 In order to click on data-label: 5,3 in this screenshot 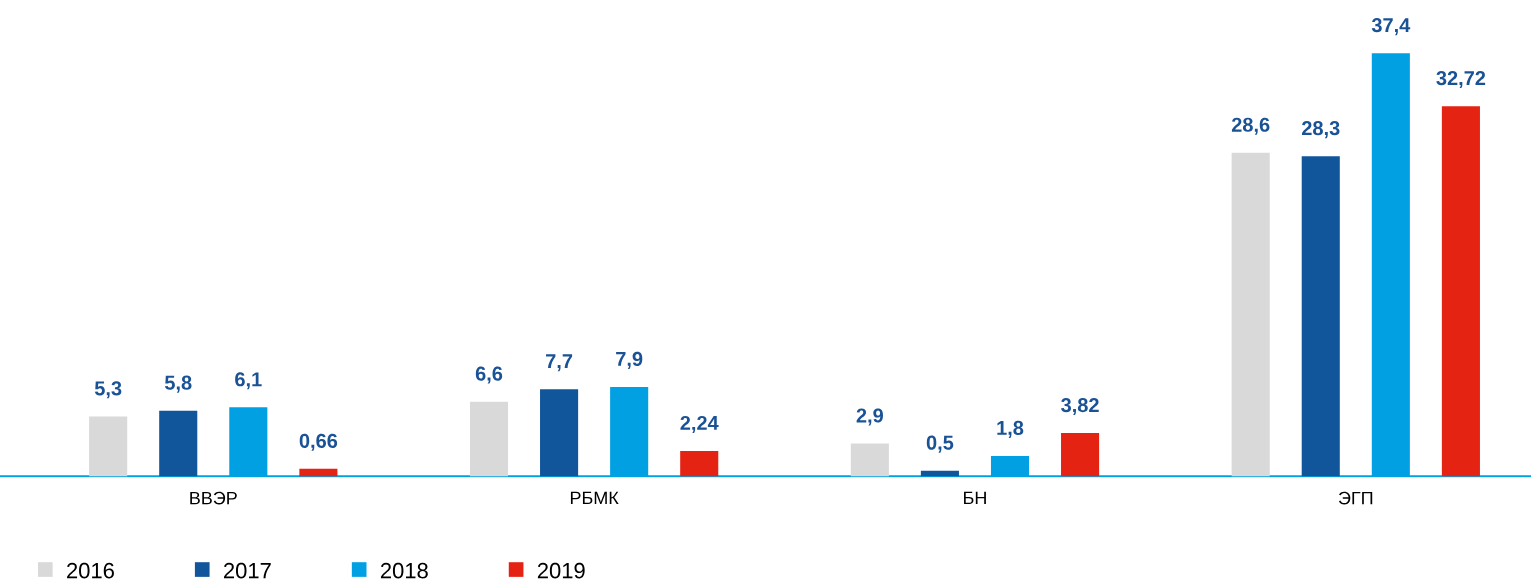, I will do `click(108, 390)`.